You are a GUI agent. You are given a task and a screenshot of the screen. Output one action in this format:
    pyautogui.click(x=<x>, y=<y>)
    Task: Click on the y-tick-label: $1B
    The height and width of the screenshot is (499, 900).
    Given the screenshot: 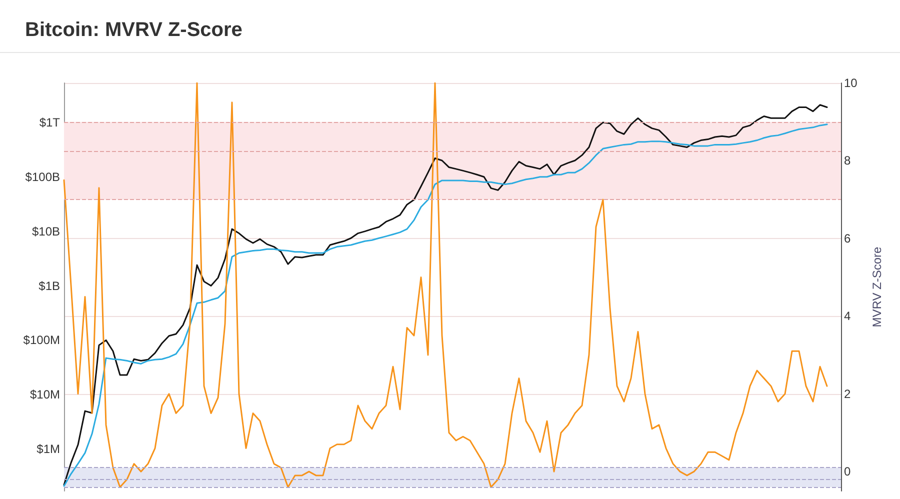 What is the action you would take?
    pyautogui.click(x=49, y=285)
    